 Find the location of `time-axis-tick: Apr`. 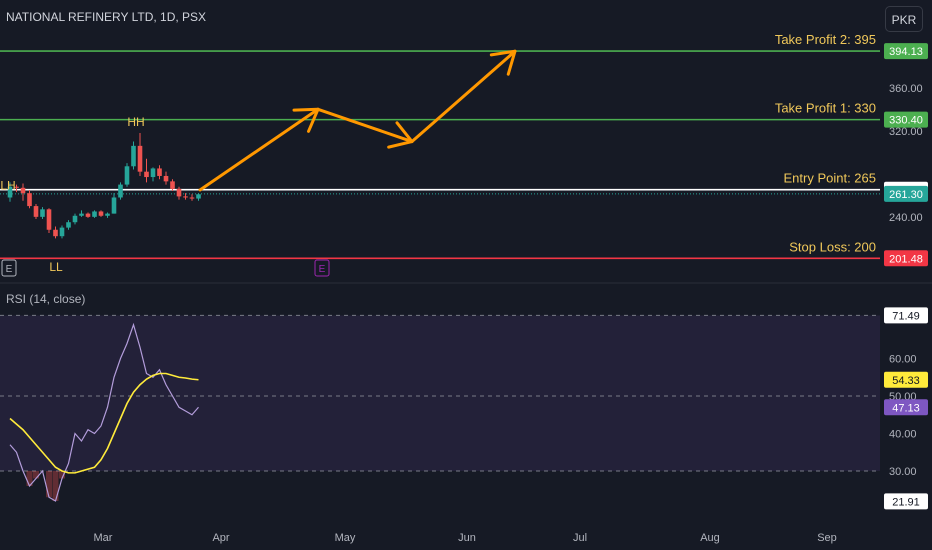

time-axis-tick: Apr is located at coordinates (220, 538).